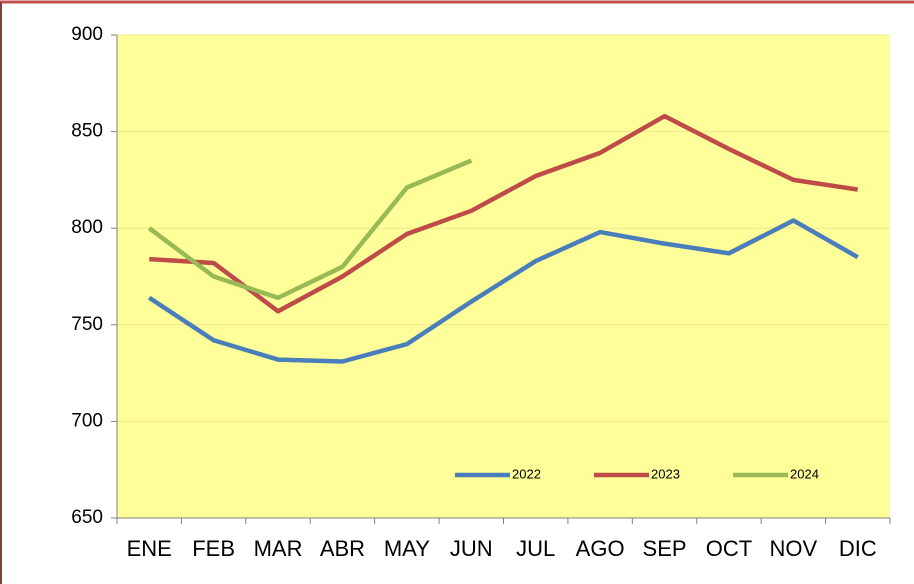 The image size is (914, 584). What do you see at coordinates (665, 548) in the screenshot?
I see `x-tick-label: SEP` at bounding box center [665, 548].